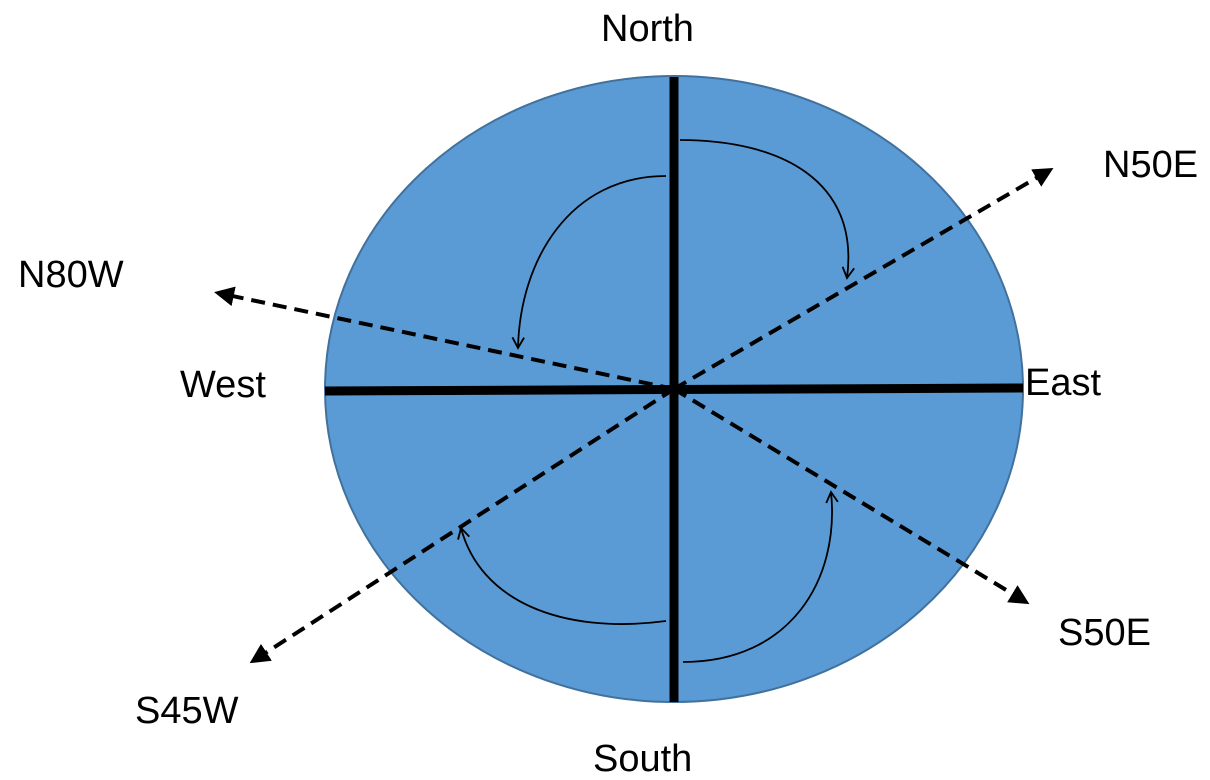 The image size is (1210, 780). I want to click on s50e-angle-arc, so click(760, 576).